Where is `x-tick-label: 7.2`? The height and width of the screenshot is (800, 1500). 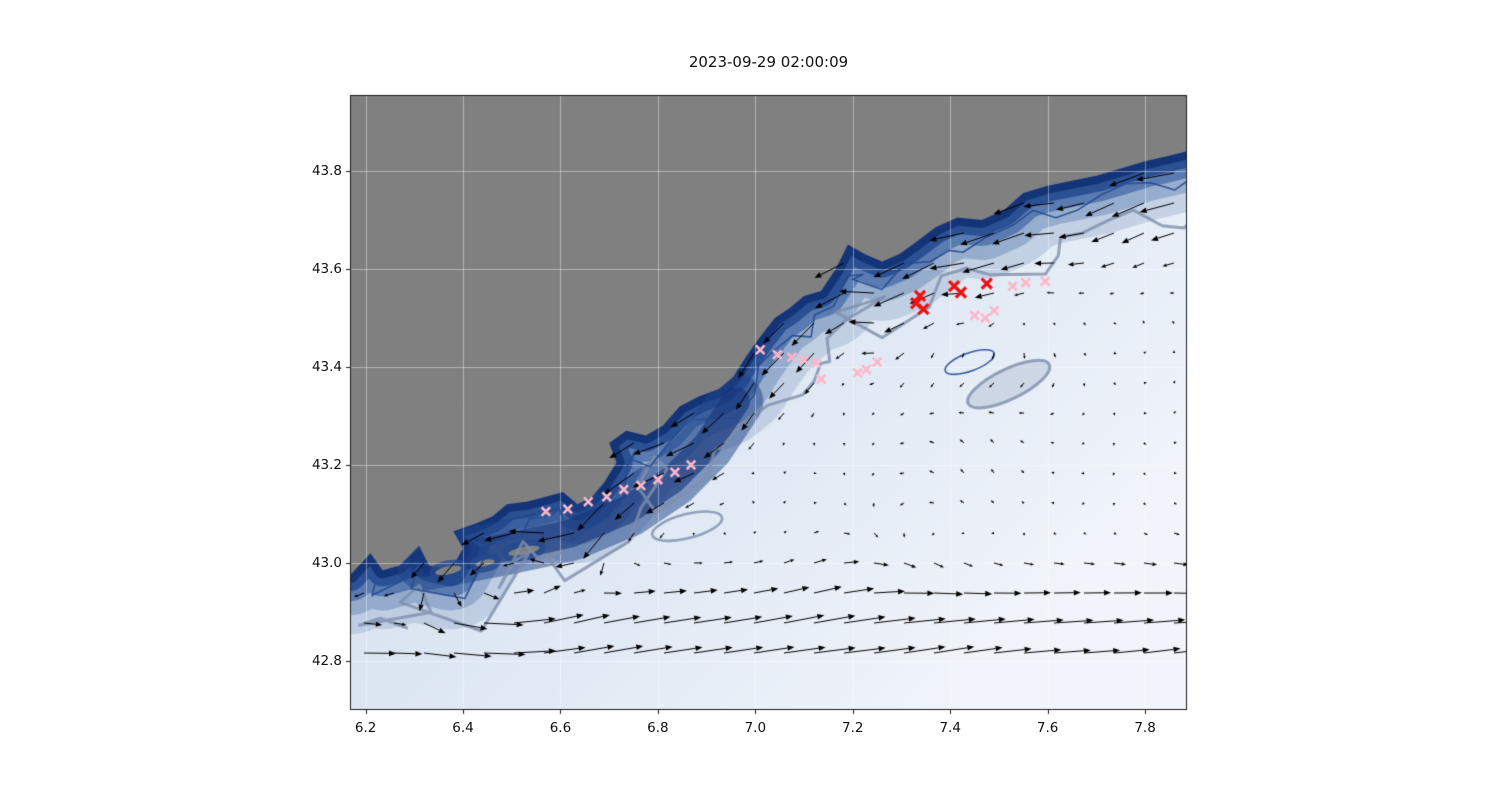 x-tick-label: 7.2 is located at coordinates (853, 728).